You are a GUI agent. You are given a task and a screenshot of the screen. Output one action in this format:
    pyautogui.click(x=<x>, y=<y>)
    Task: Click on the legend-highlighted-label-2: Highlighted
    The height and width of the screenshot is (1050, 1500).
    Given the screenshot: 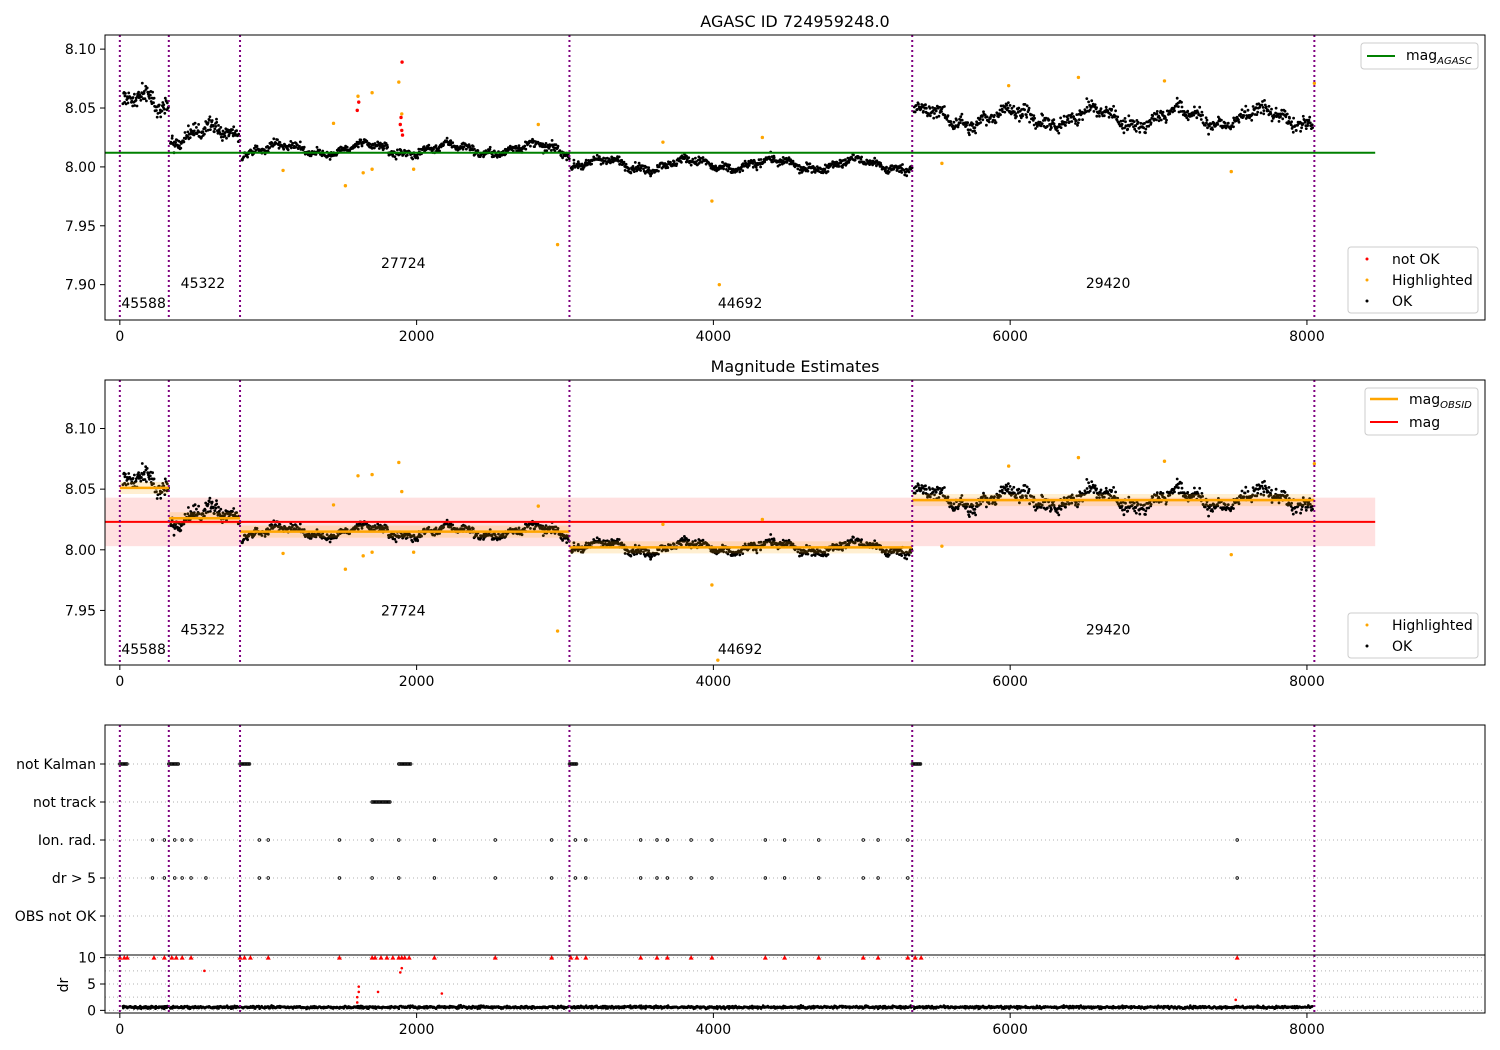 What is the action you would take?
    pyautogui.click(x=1432, y=626)
    